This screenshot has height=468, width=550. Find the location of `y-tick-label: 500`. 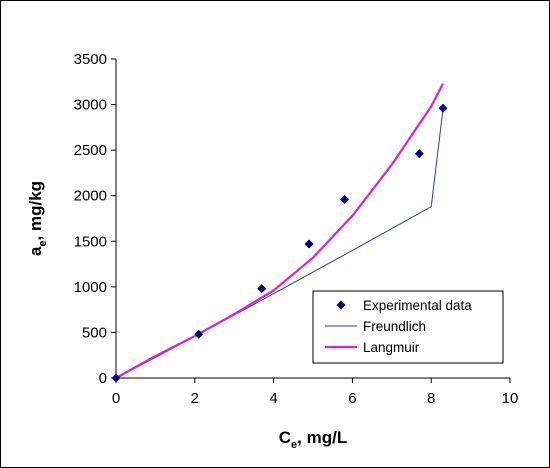

y-tick-label: 500 is located at coordinates (94, 332).